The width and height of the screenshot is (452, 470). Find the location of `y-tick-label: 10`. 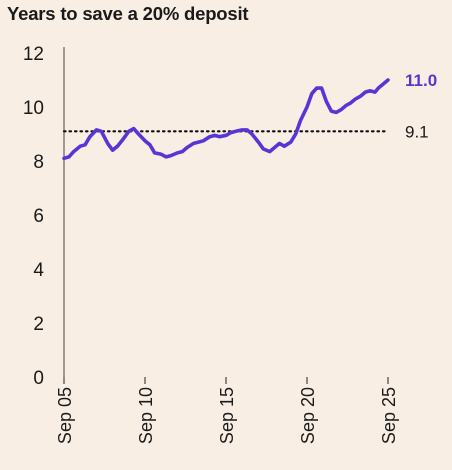

y-tick-label: 10 is located at coordinates (33, 108).